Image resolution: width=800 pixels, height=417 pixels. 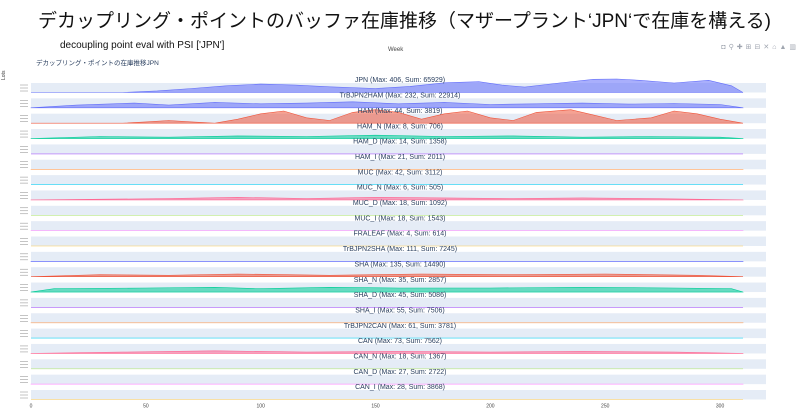 What do you see at coordinates (400, 341) in the screenshot?
I see `subplot-title: CAN (Max: 73, Sum: 7562)` at bounding box center [400, 341].